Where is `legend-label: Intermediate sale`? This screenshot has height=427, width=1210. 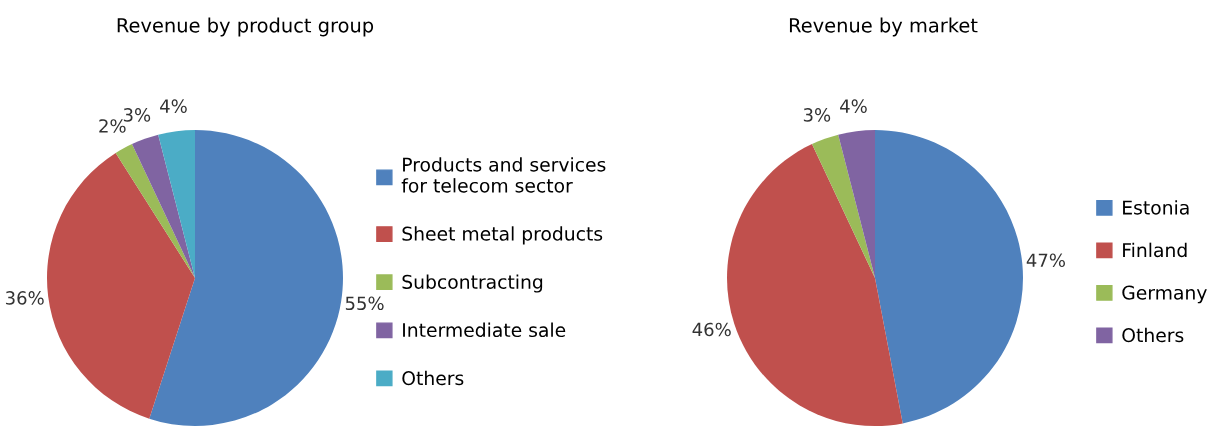 legend-label: Intermediate sale is located at coordinates (484, 330).